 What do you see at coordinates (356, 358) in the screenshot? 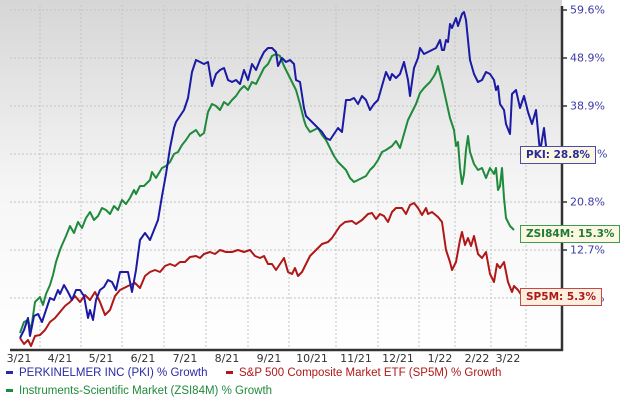
I see `x-tick-label: 11/21` at bounding box center [356, 358].